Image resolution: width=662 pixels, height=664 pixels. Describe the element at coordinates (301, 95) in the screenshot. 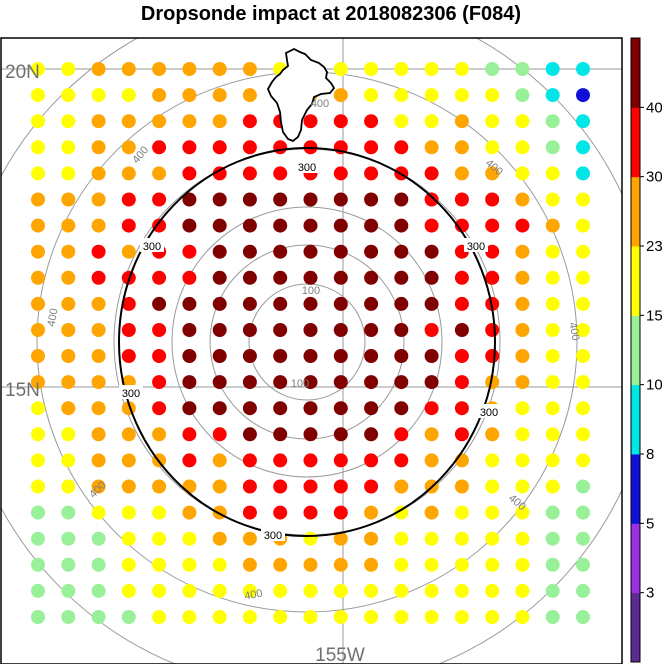

I see `big-island-coastline` at that location.